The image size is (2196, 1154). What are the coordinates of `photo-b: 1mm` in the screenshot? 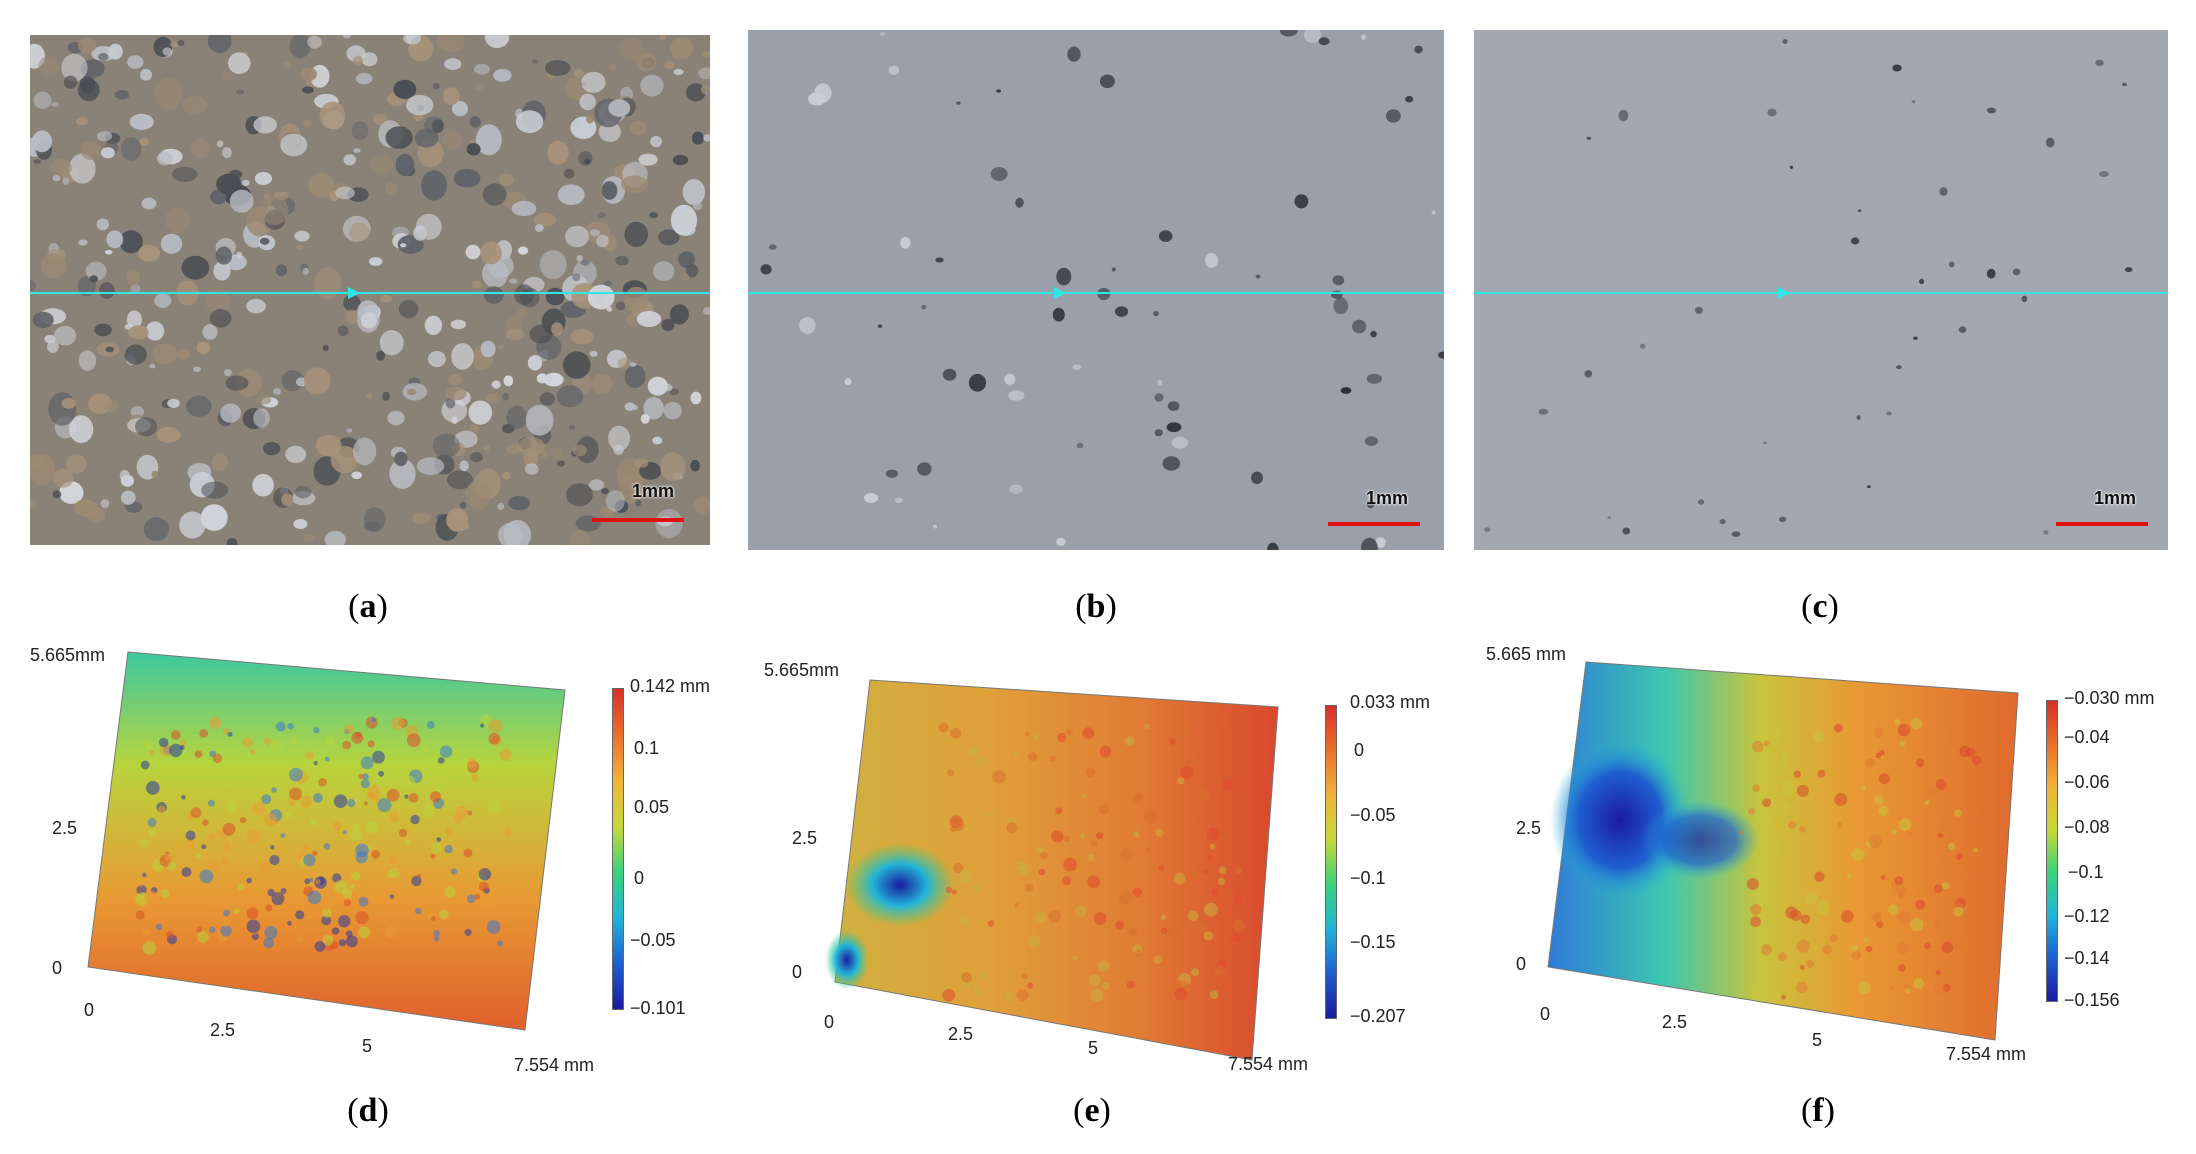 It's located at (1096, 290).